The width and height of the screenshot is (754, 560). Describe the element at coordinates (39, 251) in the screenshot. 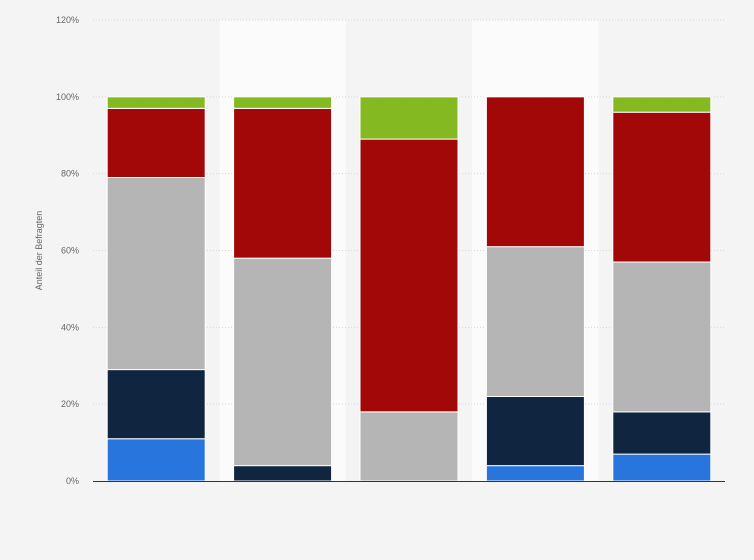

I see `y-axis-title: Anteil der Befragten` at that location.